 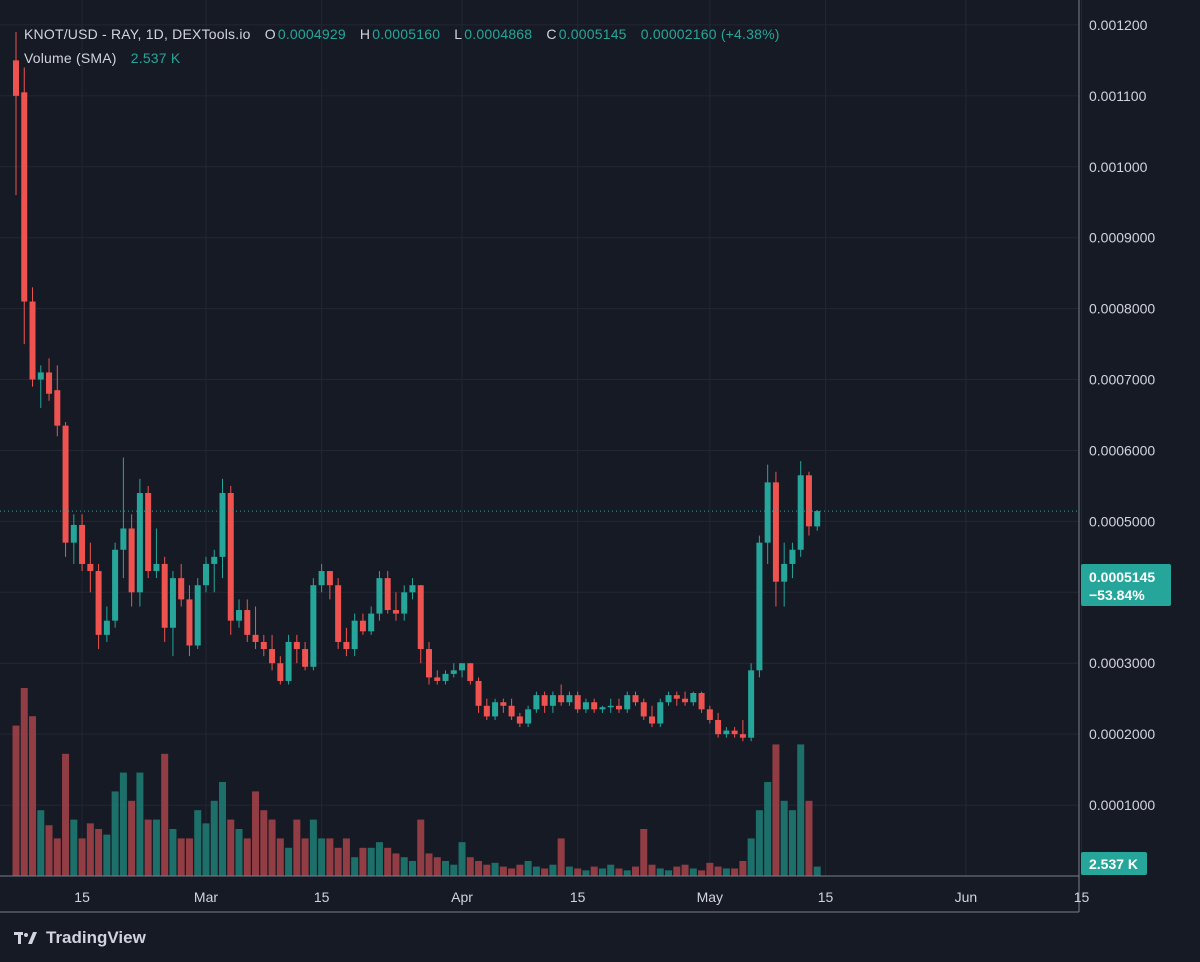 I want to click on tradingview-logo: TradingView, so click(x=80, y=938).